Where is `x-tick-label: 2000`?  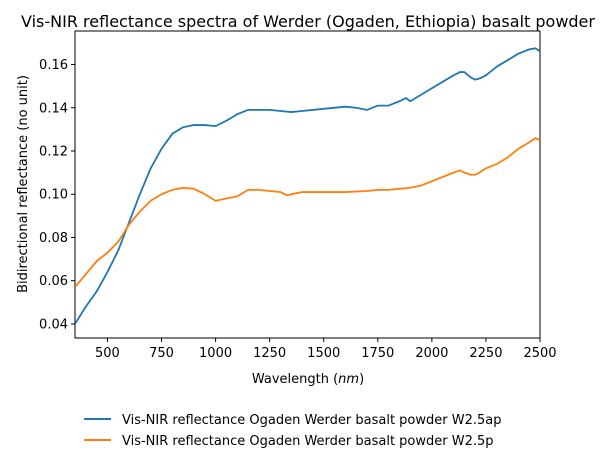
x-tick-label: 2000 is located at coordinates (431, 353).